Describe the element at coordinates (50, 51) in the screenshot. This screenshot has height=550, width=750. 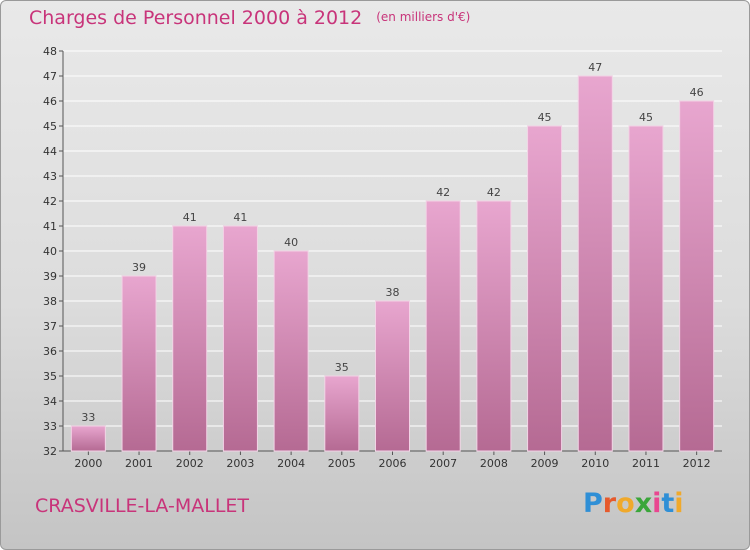
I see `y-tick-label: 48` at that location.